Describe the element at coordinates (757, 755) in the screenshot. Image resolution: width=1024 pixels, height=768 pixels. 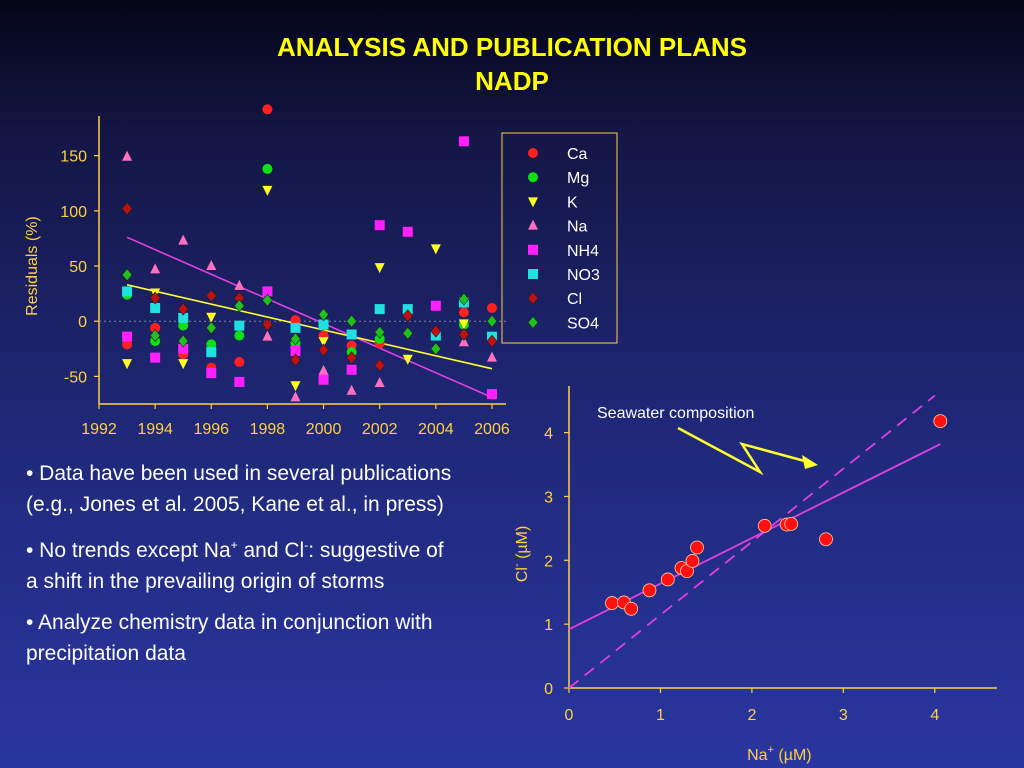
I see `na-cl-x-label-prefix: Na` at that location.